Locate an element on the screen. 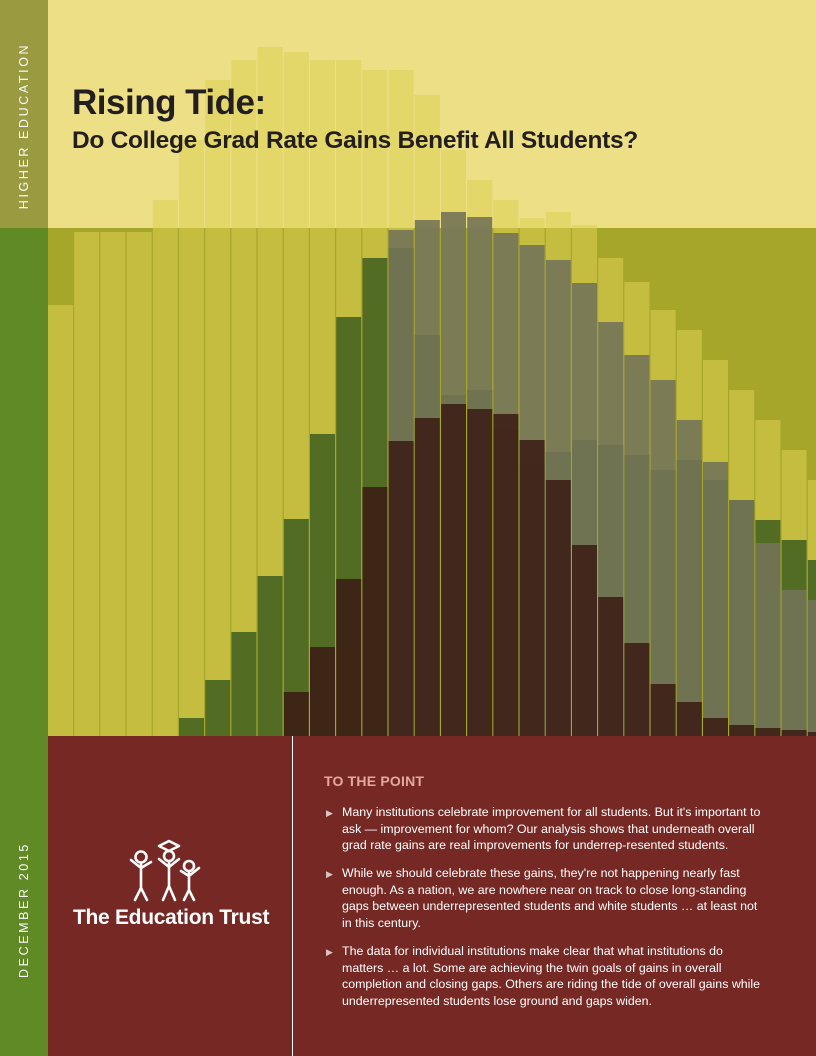 The image size is (816, 1056). date-label: DECEMBER 2015 is located at coordinates (24, 910).